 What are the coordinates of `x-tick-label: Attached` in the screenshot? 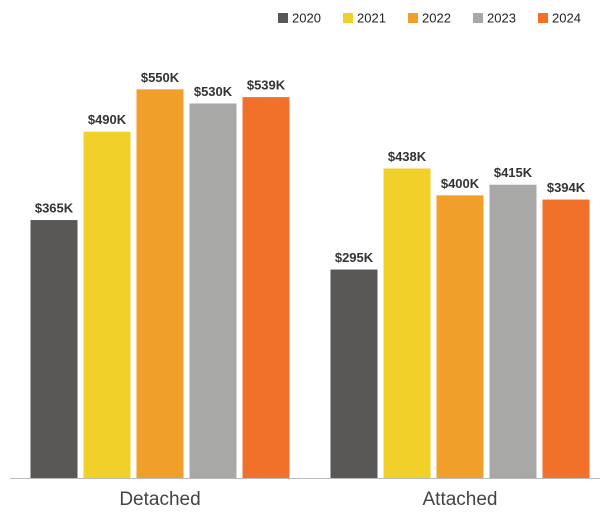 It's located at (460, 499).